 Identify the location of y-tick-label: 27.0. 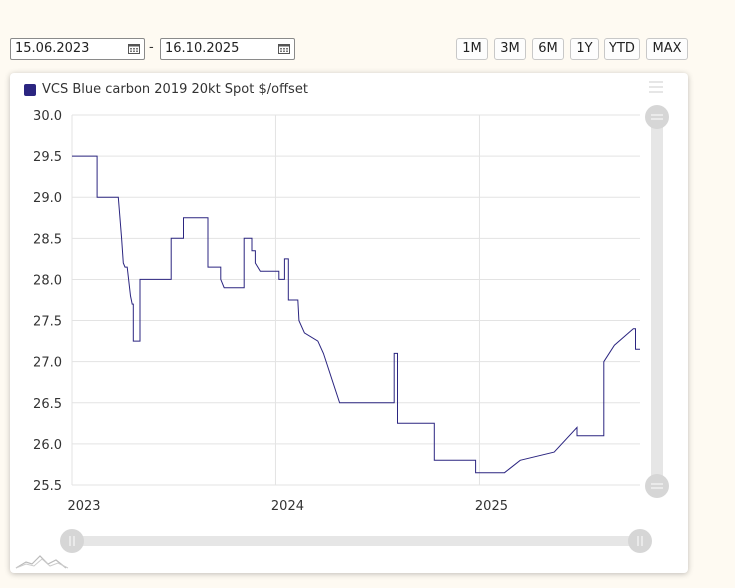
(47, 363).